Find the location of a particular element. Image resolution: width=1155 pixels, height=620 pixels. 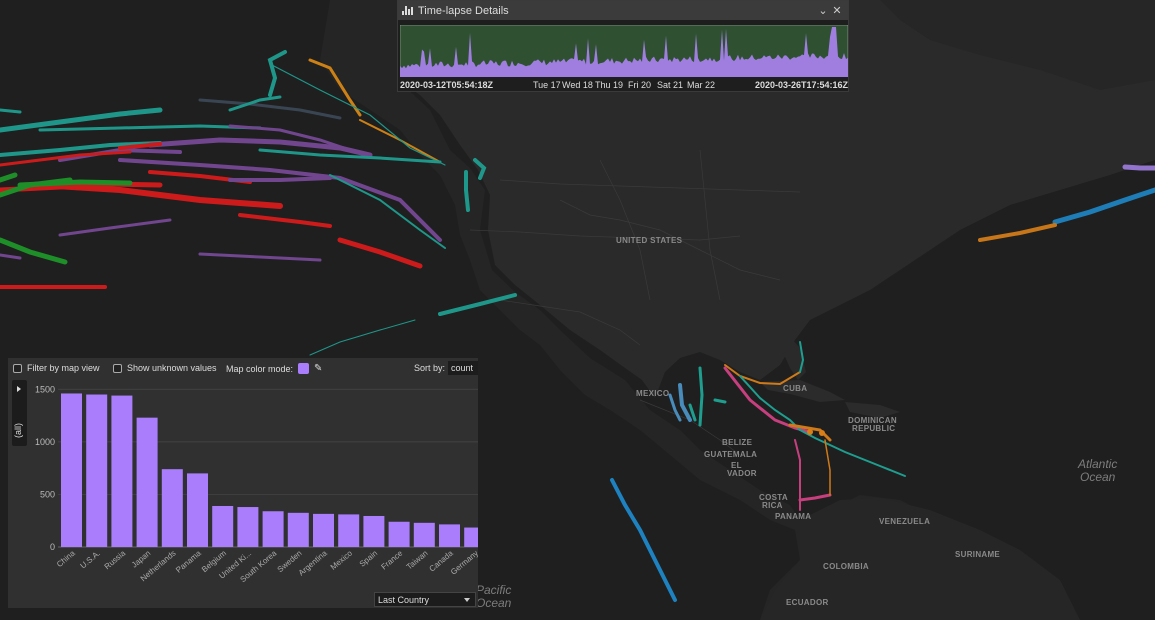

chevron-down-icon is located at coordinates (467, 600).